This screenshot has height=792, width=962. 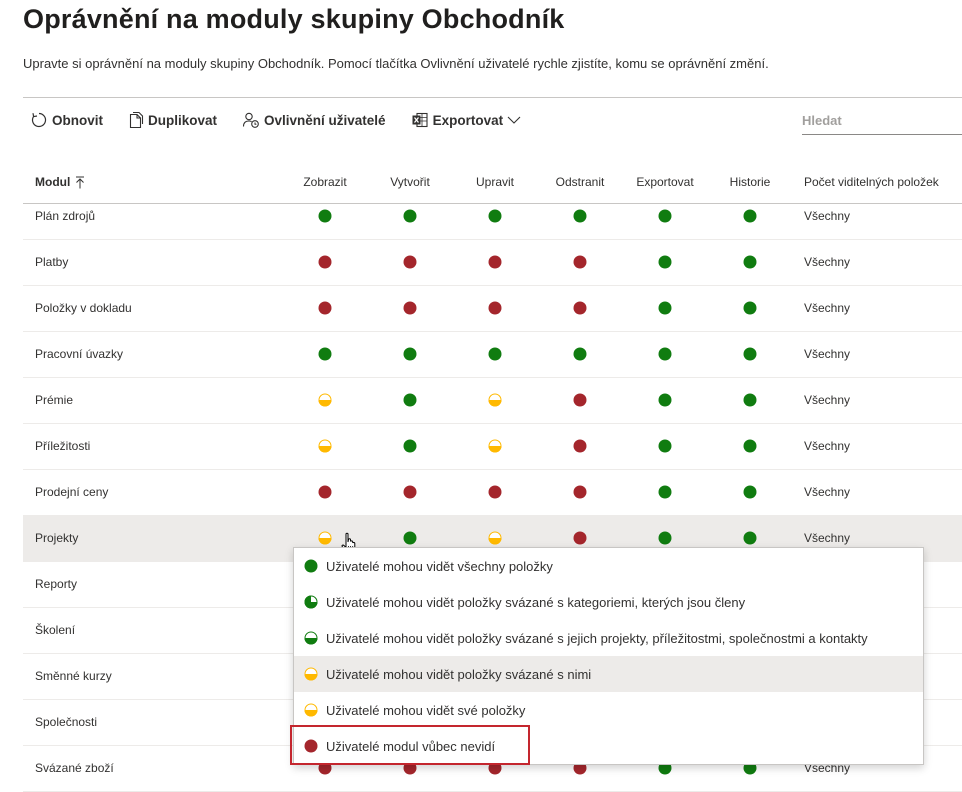 I want to click on table-row: Příležitosti Všechny, so click(x=492, y=447).